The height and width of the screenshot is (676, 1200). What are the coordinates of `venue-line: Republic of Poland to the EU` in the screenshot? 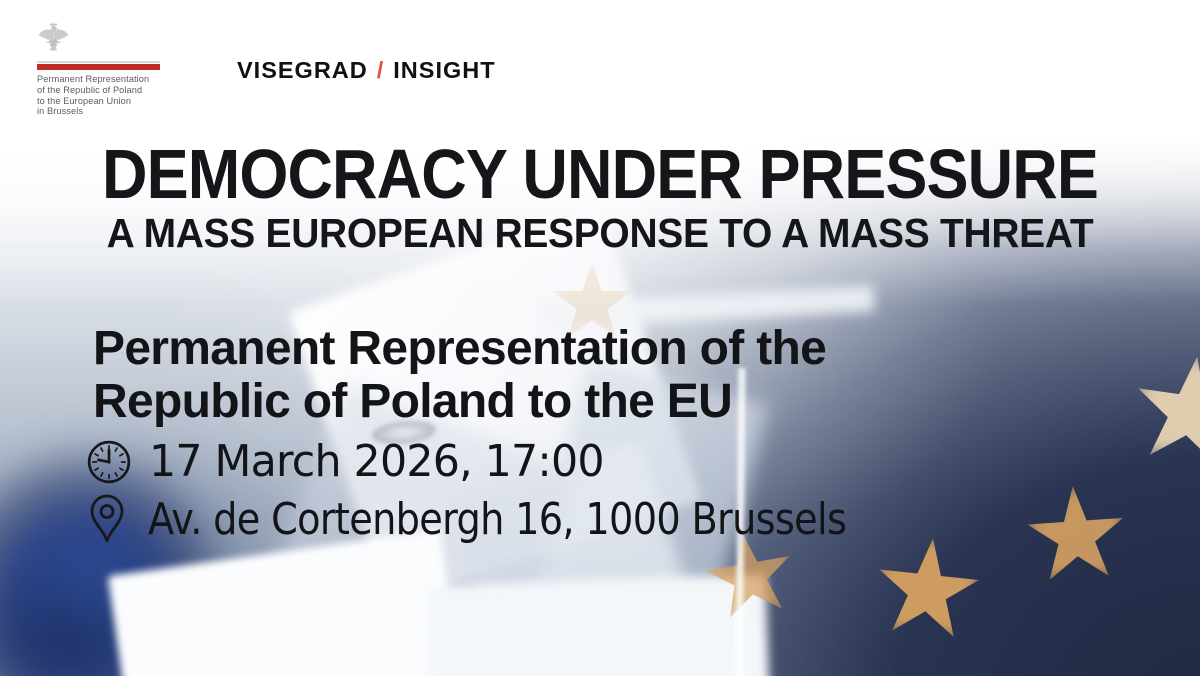 It's located at (413, 401).